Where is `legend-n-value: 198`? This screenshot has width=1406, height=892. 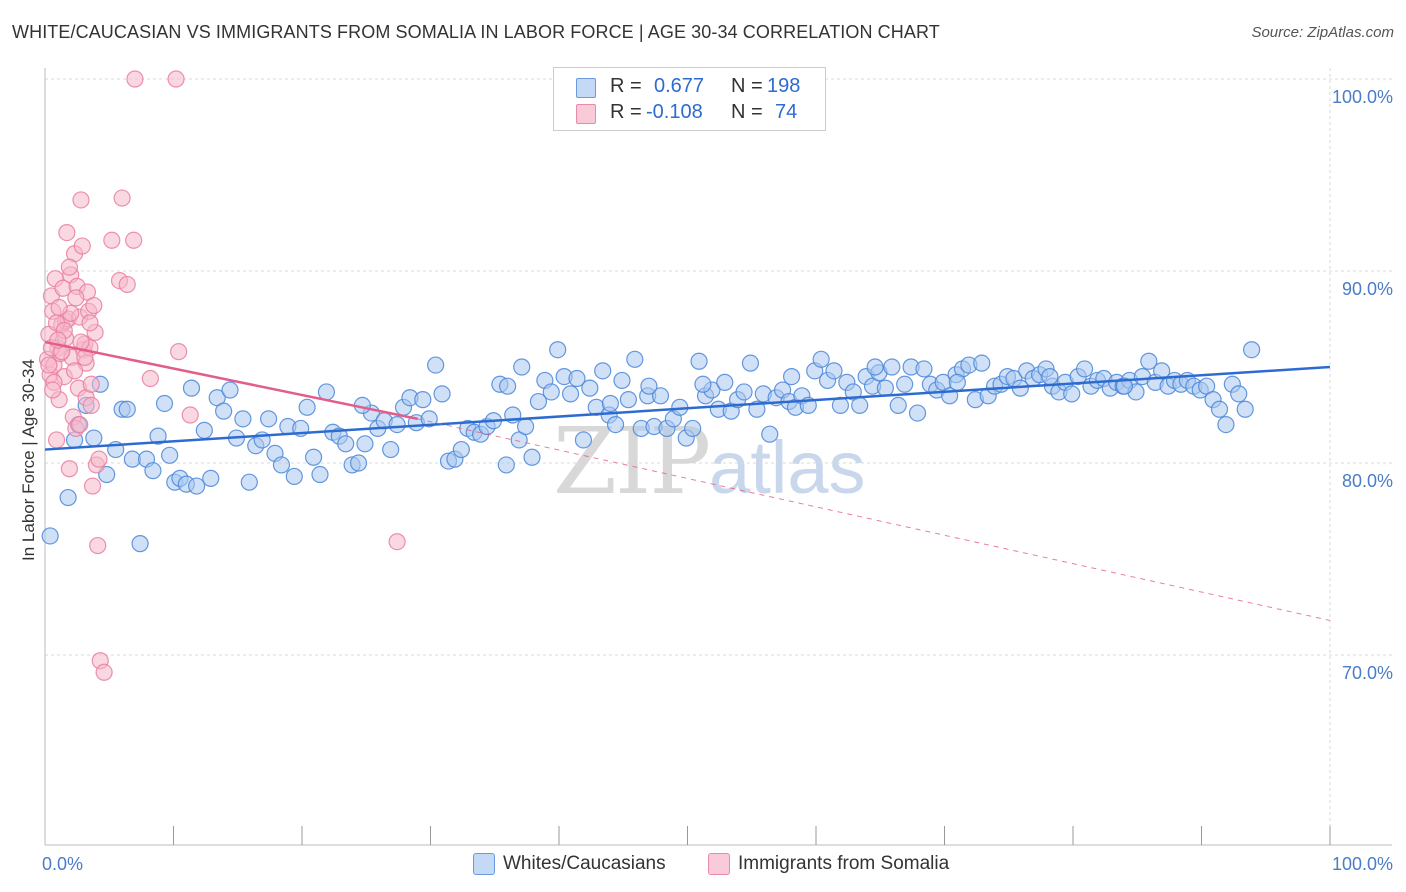
legend-n-value: 198 is located at coordinates (784, 86).